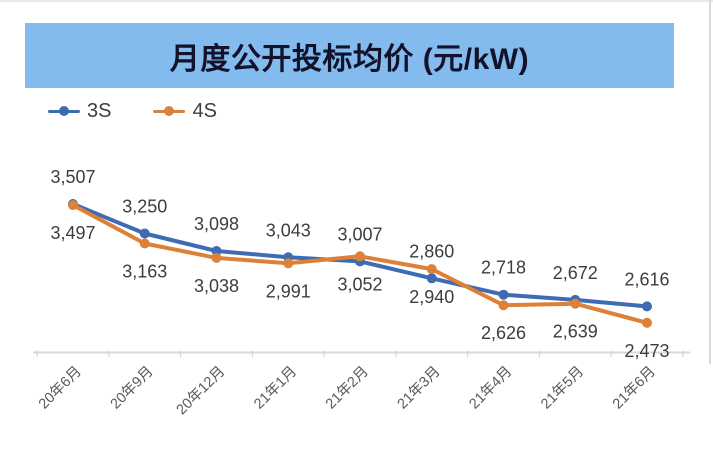 The image size is (713, 468). What do you see at coordinates (359, 284) in the screenshot?
I see `data-label-4s: 3,052` at bounding box center [359, 284].